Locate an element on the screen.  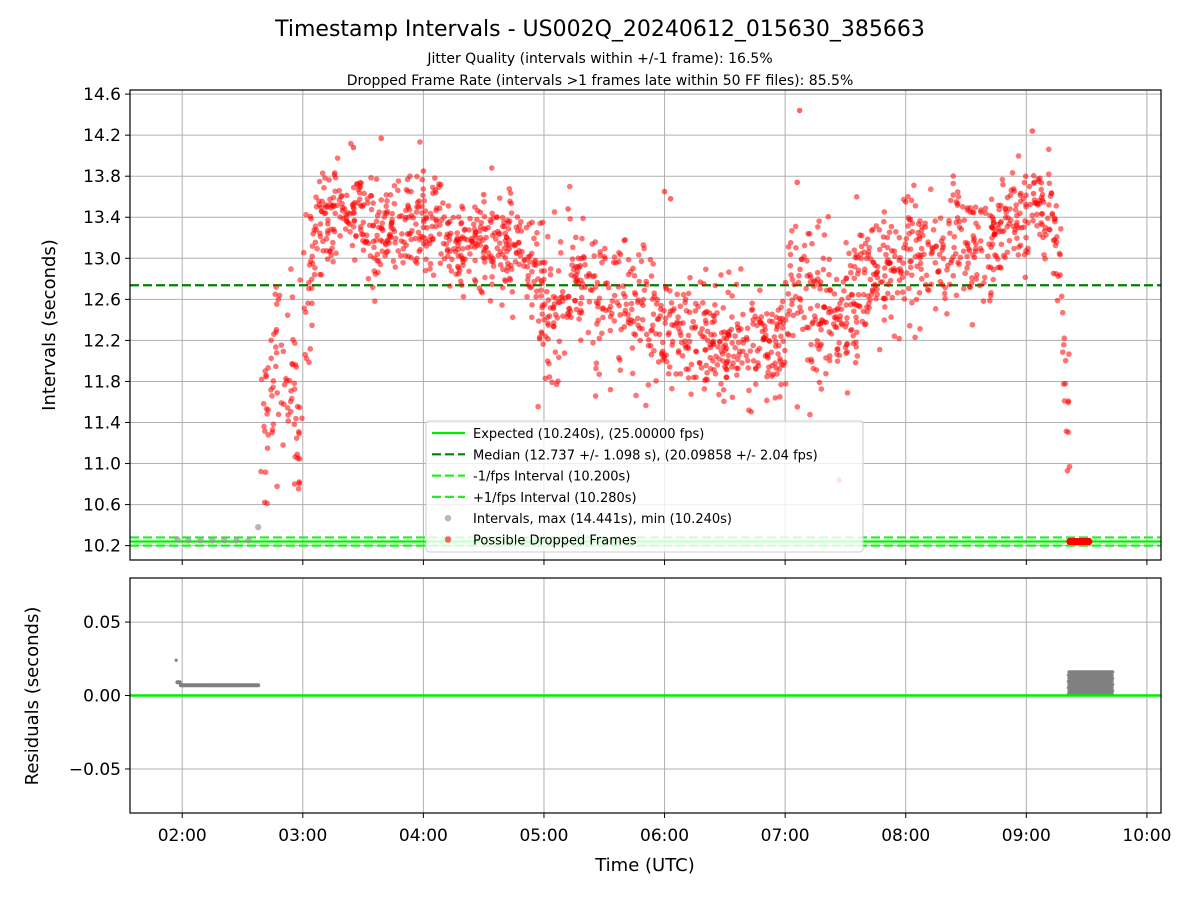
residual-point is located at coordinates (176, 660).